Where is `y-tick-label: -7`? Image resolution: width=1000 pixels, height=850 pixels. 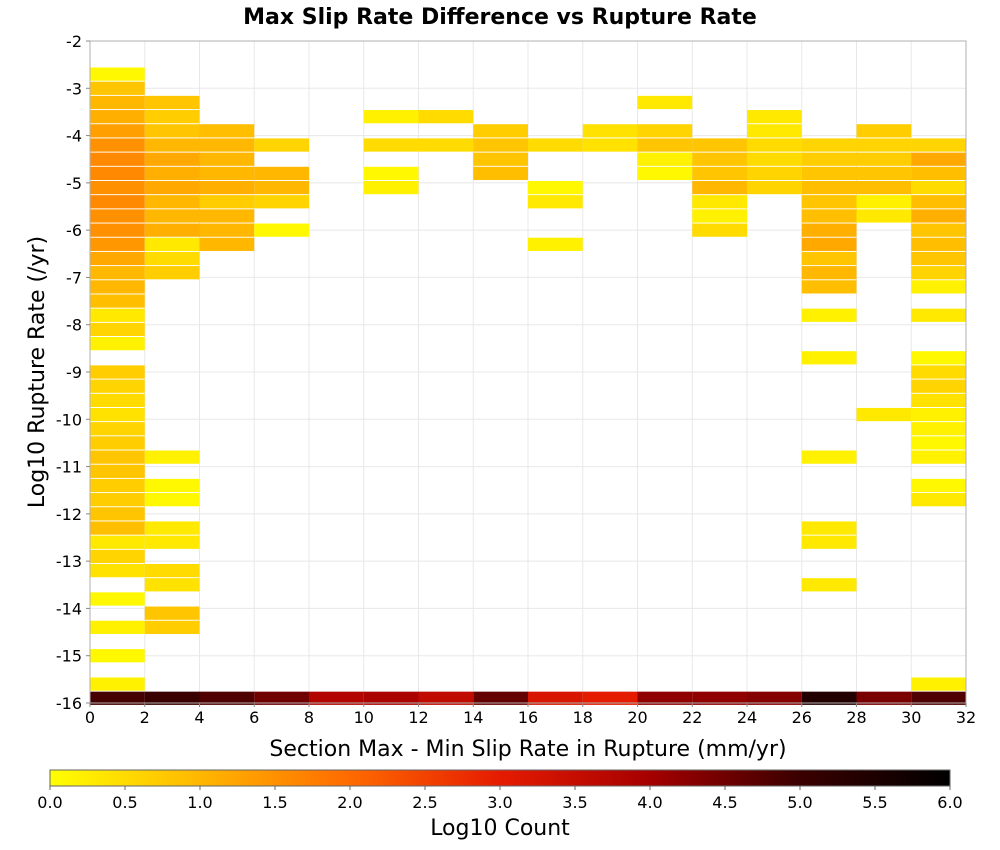 y-tick-label: -7 is located at coordinates (74, 277).